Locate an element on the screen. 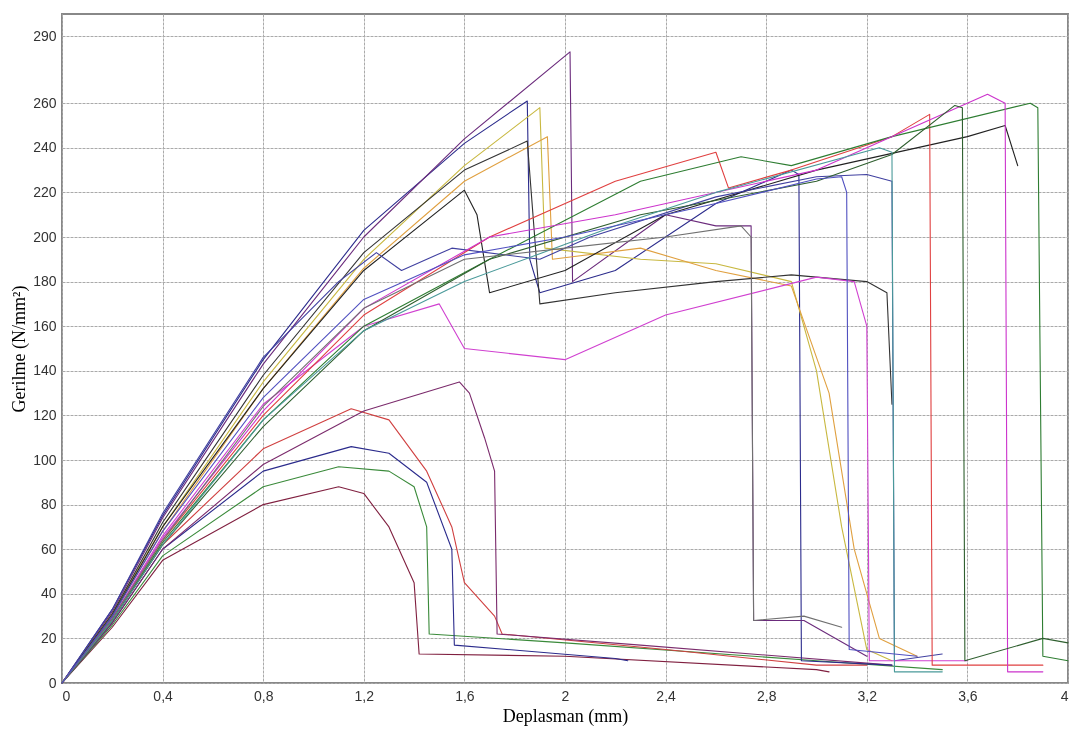 The height and width of the screenshot is (735, 1089). x-tick-label: 2,8 is located at coordinates (766, 695).